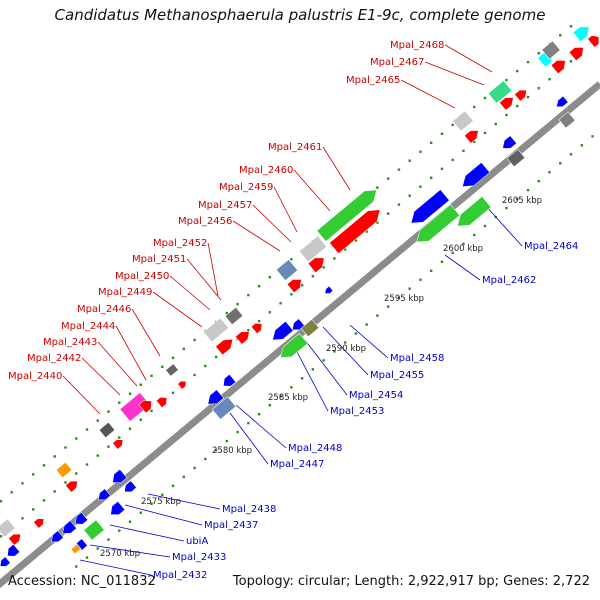  Describe the element at coordinates (551, 246) in the screenshot. I see `gene-label-reverse: Mpal_2464` at that location.